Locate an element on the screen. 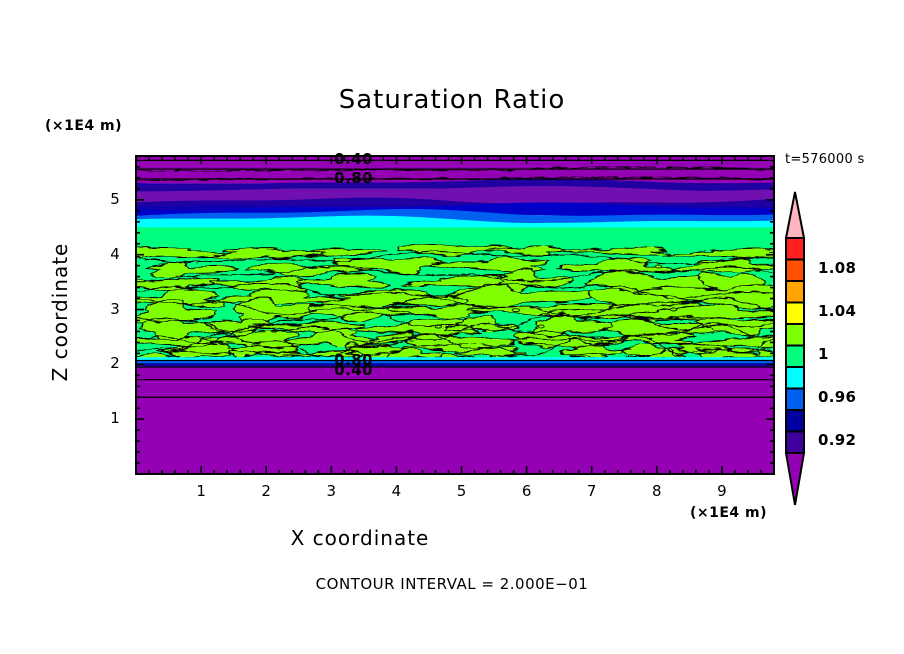 This screenshot has width=904, height=654. x-tick-label: 9 is located at coordinates (722, 491).